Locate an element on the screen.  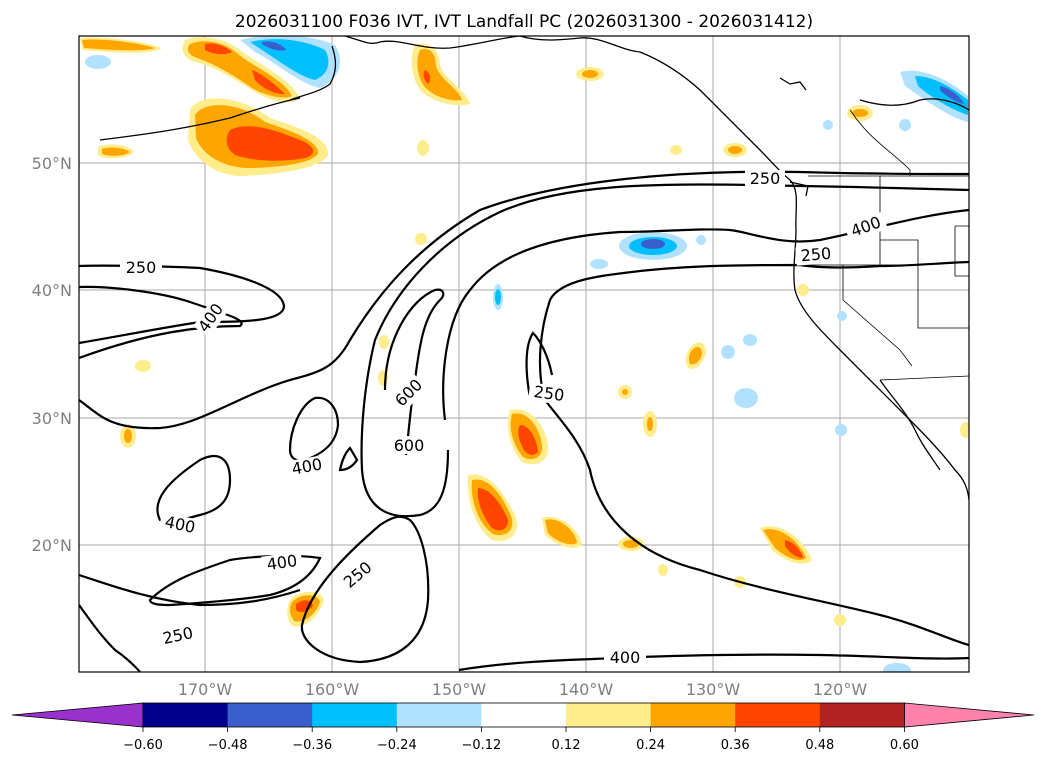
colorbar-extend-low is located at coordinates (77, 715).